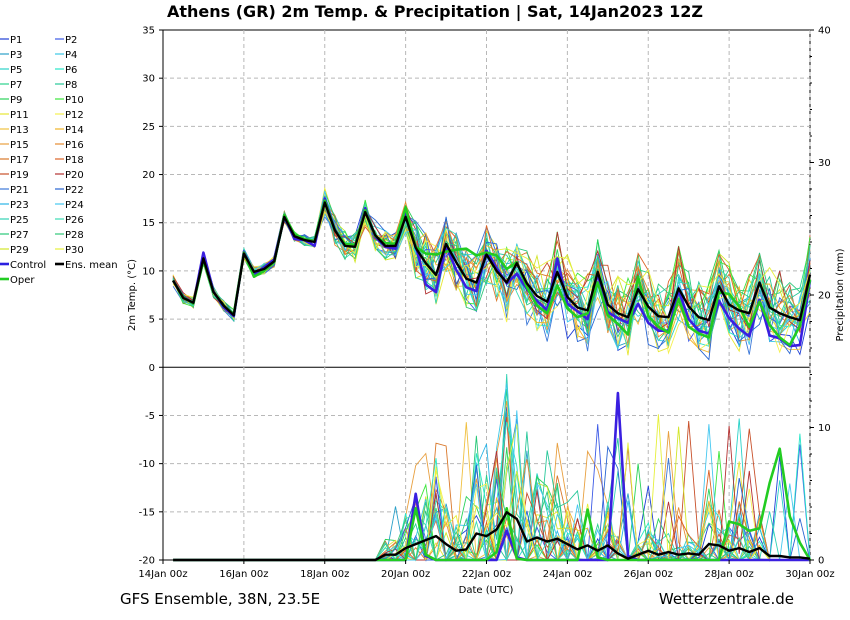 This screenshot has width=850, height=620. Describe the element at coordinates (74, 115) in the screenshot. I see `legend-label: P12` at that location.